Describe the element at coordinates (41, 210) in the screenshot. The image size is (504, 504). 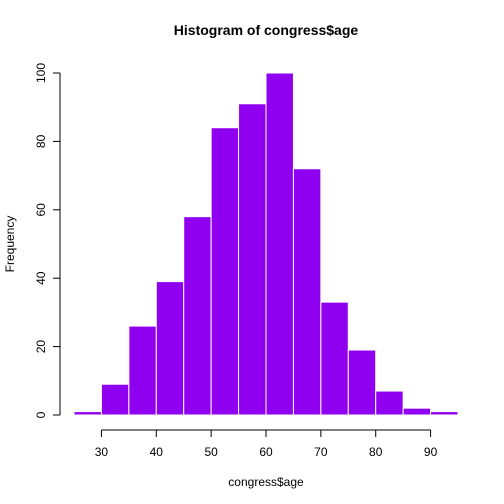
I see `y-tick-label: 60` at that location.